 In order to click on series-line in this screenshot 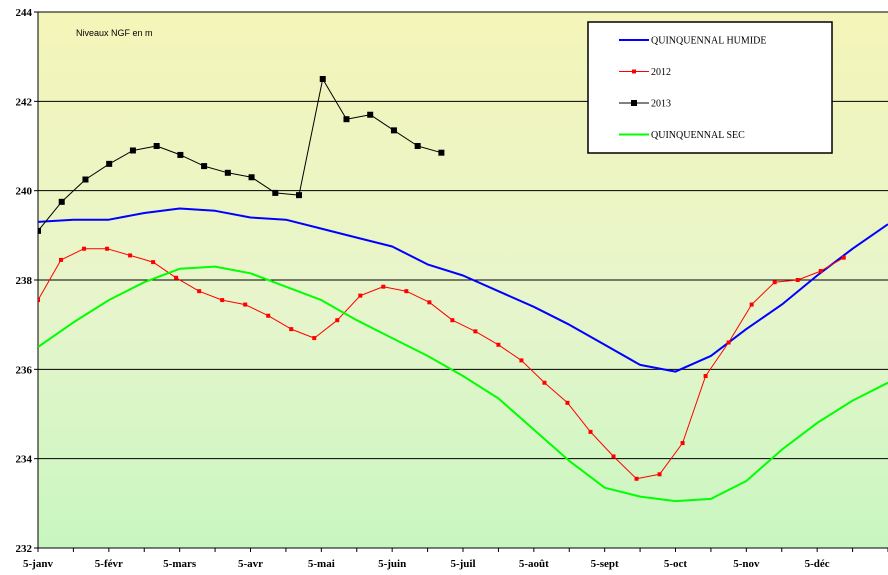, I will do `click(240, 155)`.